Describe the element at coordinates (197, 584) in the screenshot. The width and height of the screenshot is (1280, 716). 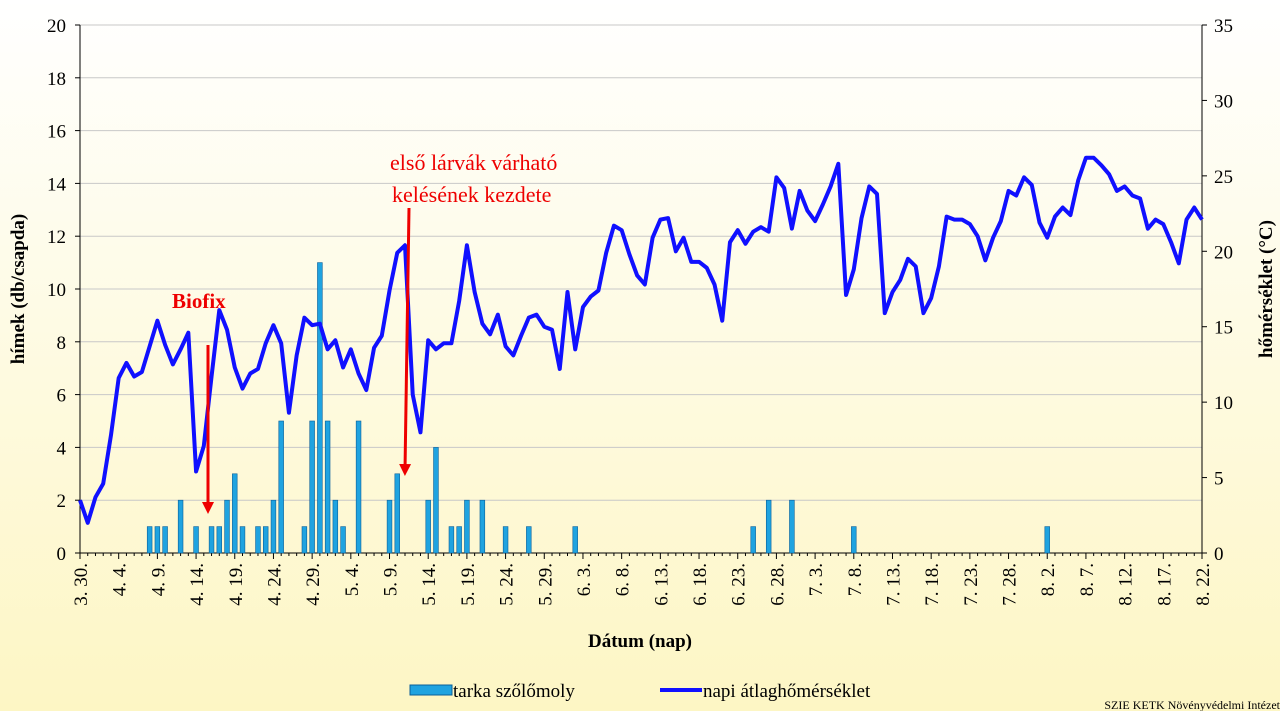
I see `x-tick-label: 4. 14.` at that location.